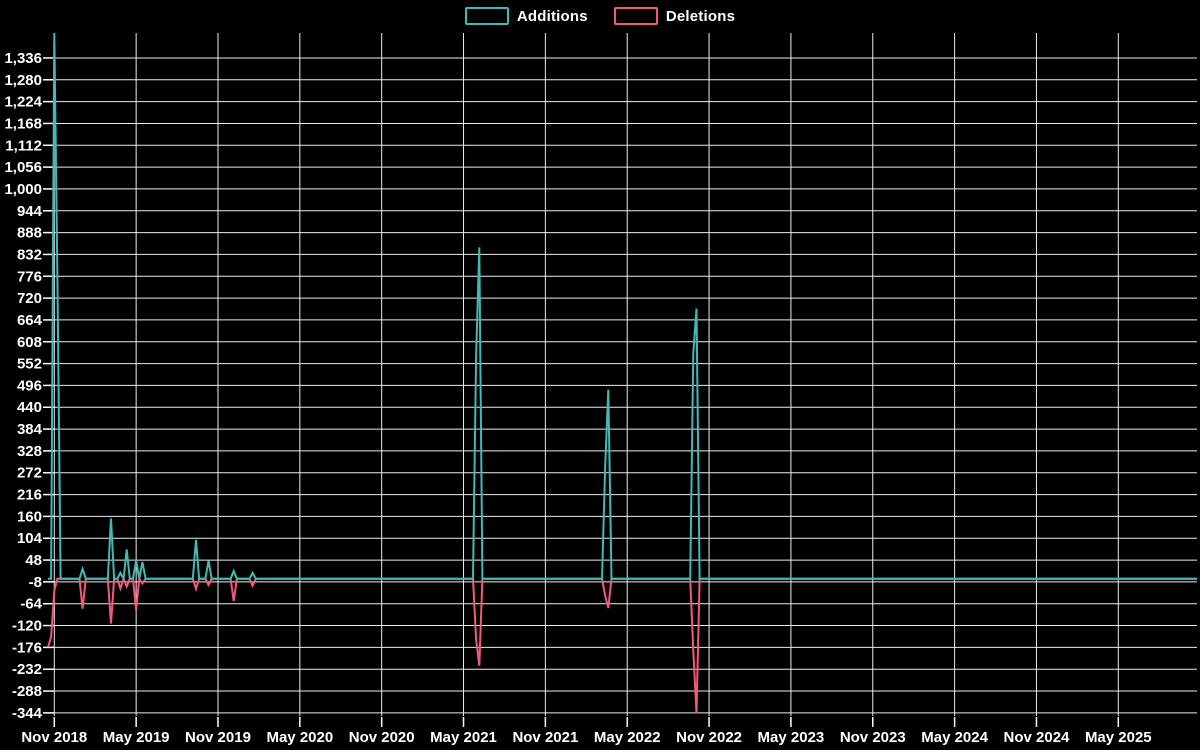 This screenshot has width=1200, height=750. I want to click on y-axis-label: -232, so click(27, 669).